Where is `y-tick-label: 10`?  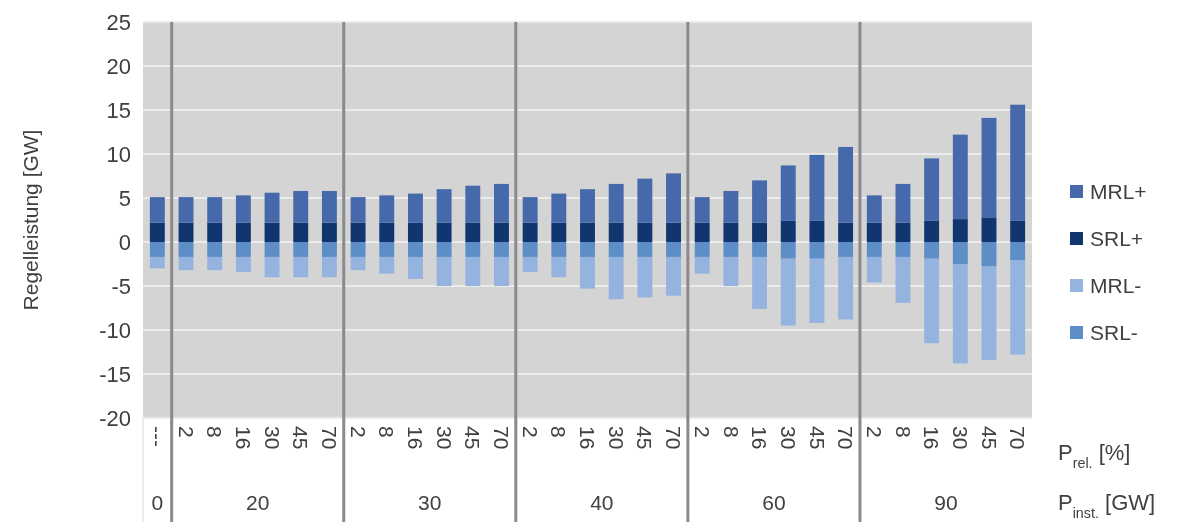 y-tick-label: 10 is located at coordinates (118, 154).